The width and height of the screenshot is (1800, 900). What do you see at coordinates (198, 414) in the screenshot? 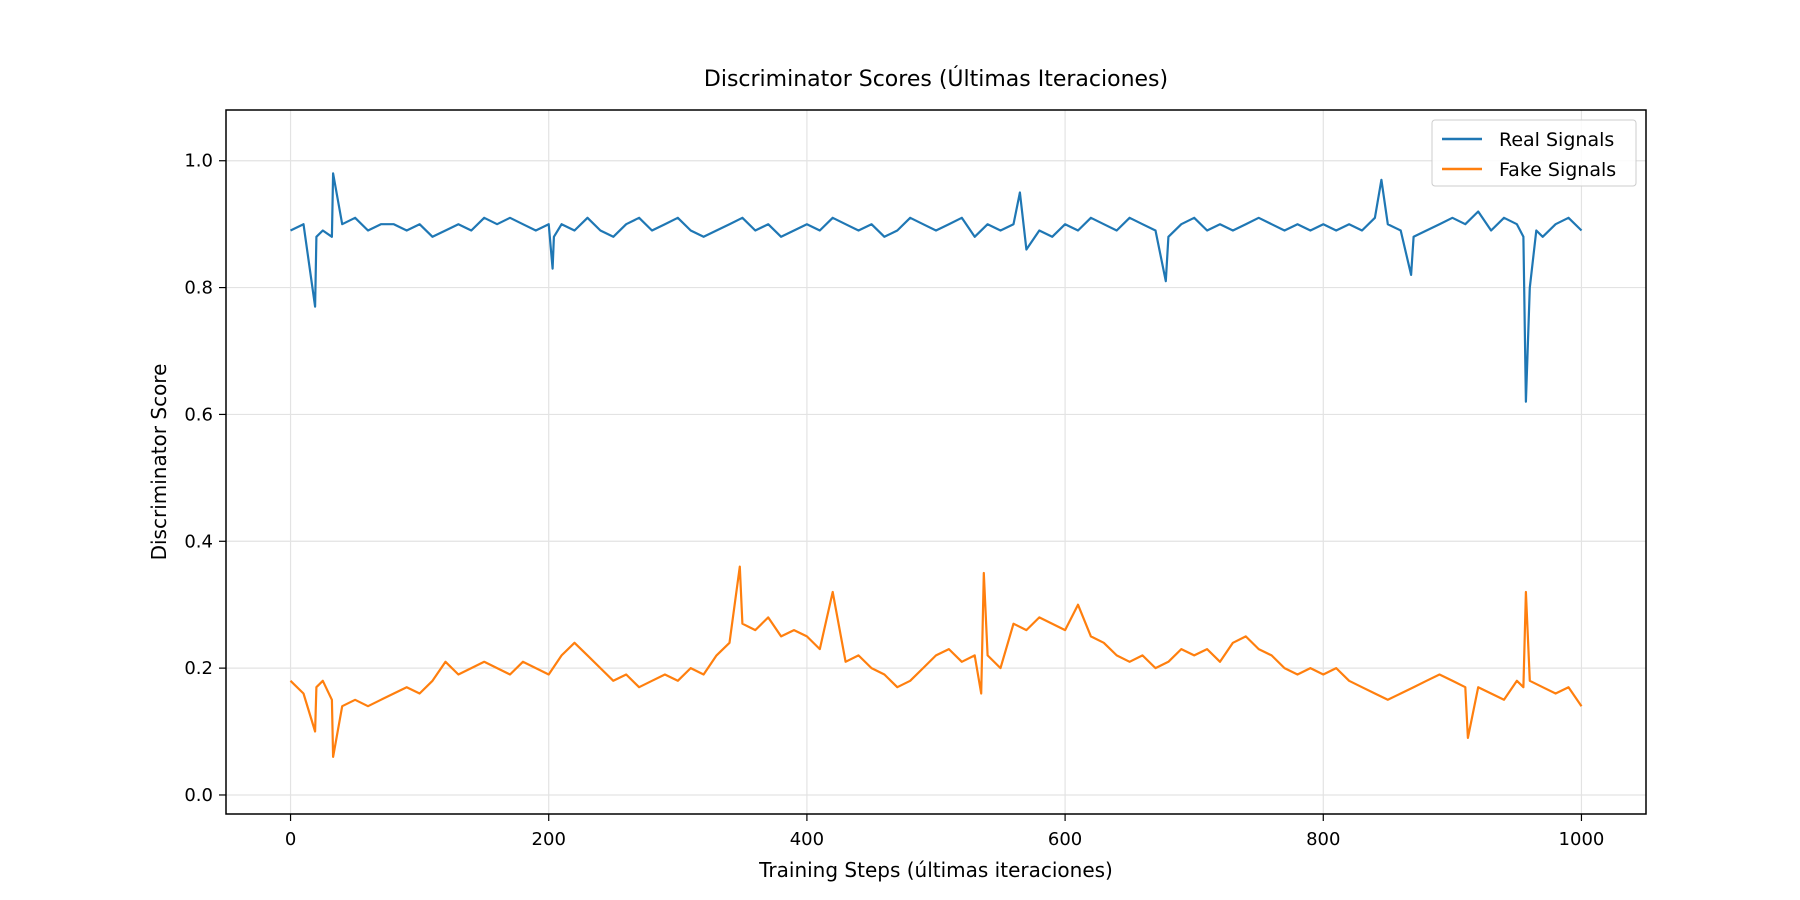
I see `y-tick-label: 0.6` at bounding box center [198, 414].